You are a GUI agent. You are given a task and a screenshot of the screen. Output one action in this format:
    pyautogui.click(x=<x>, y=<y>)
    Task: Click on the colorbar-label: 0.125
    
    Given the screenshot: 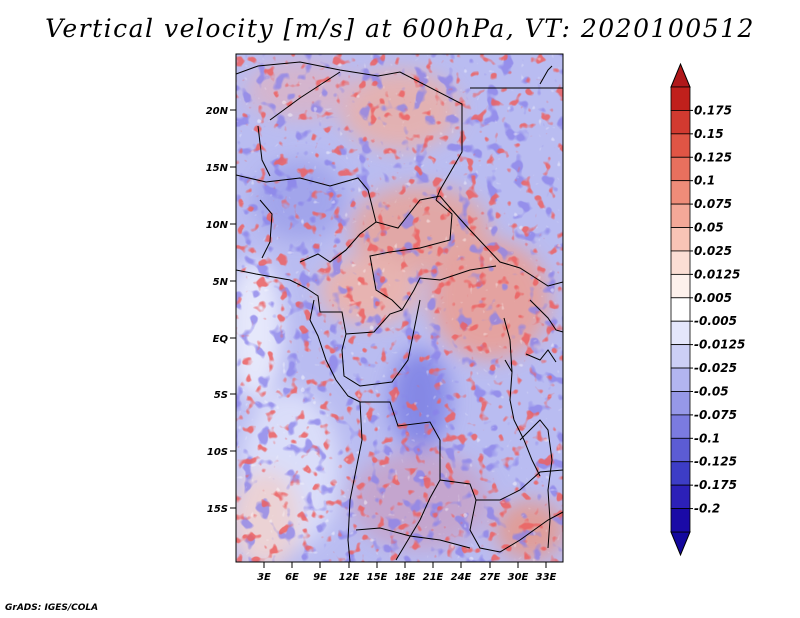 What is the action you would take?
    pyautogui.click(x=713, y=157)
    